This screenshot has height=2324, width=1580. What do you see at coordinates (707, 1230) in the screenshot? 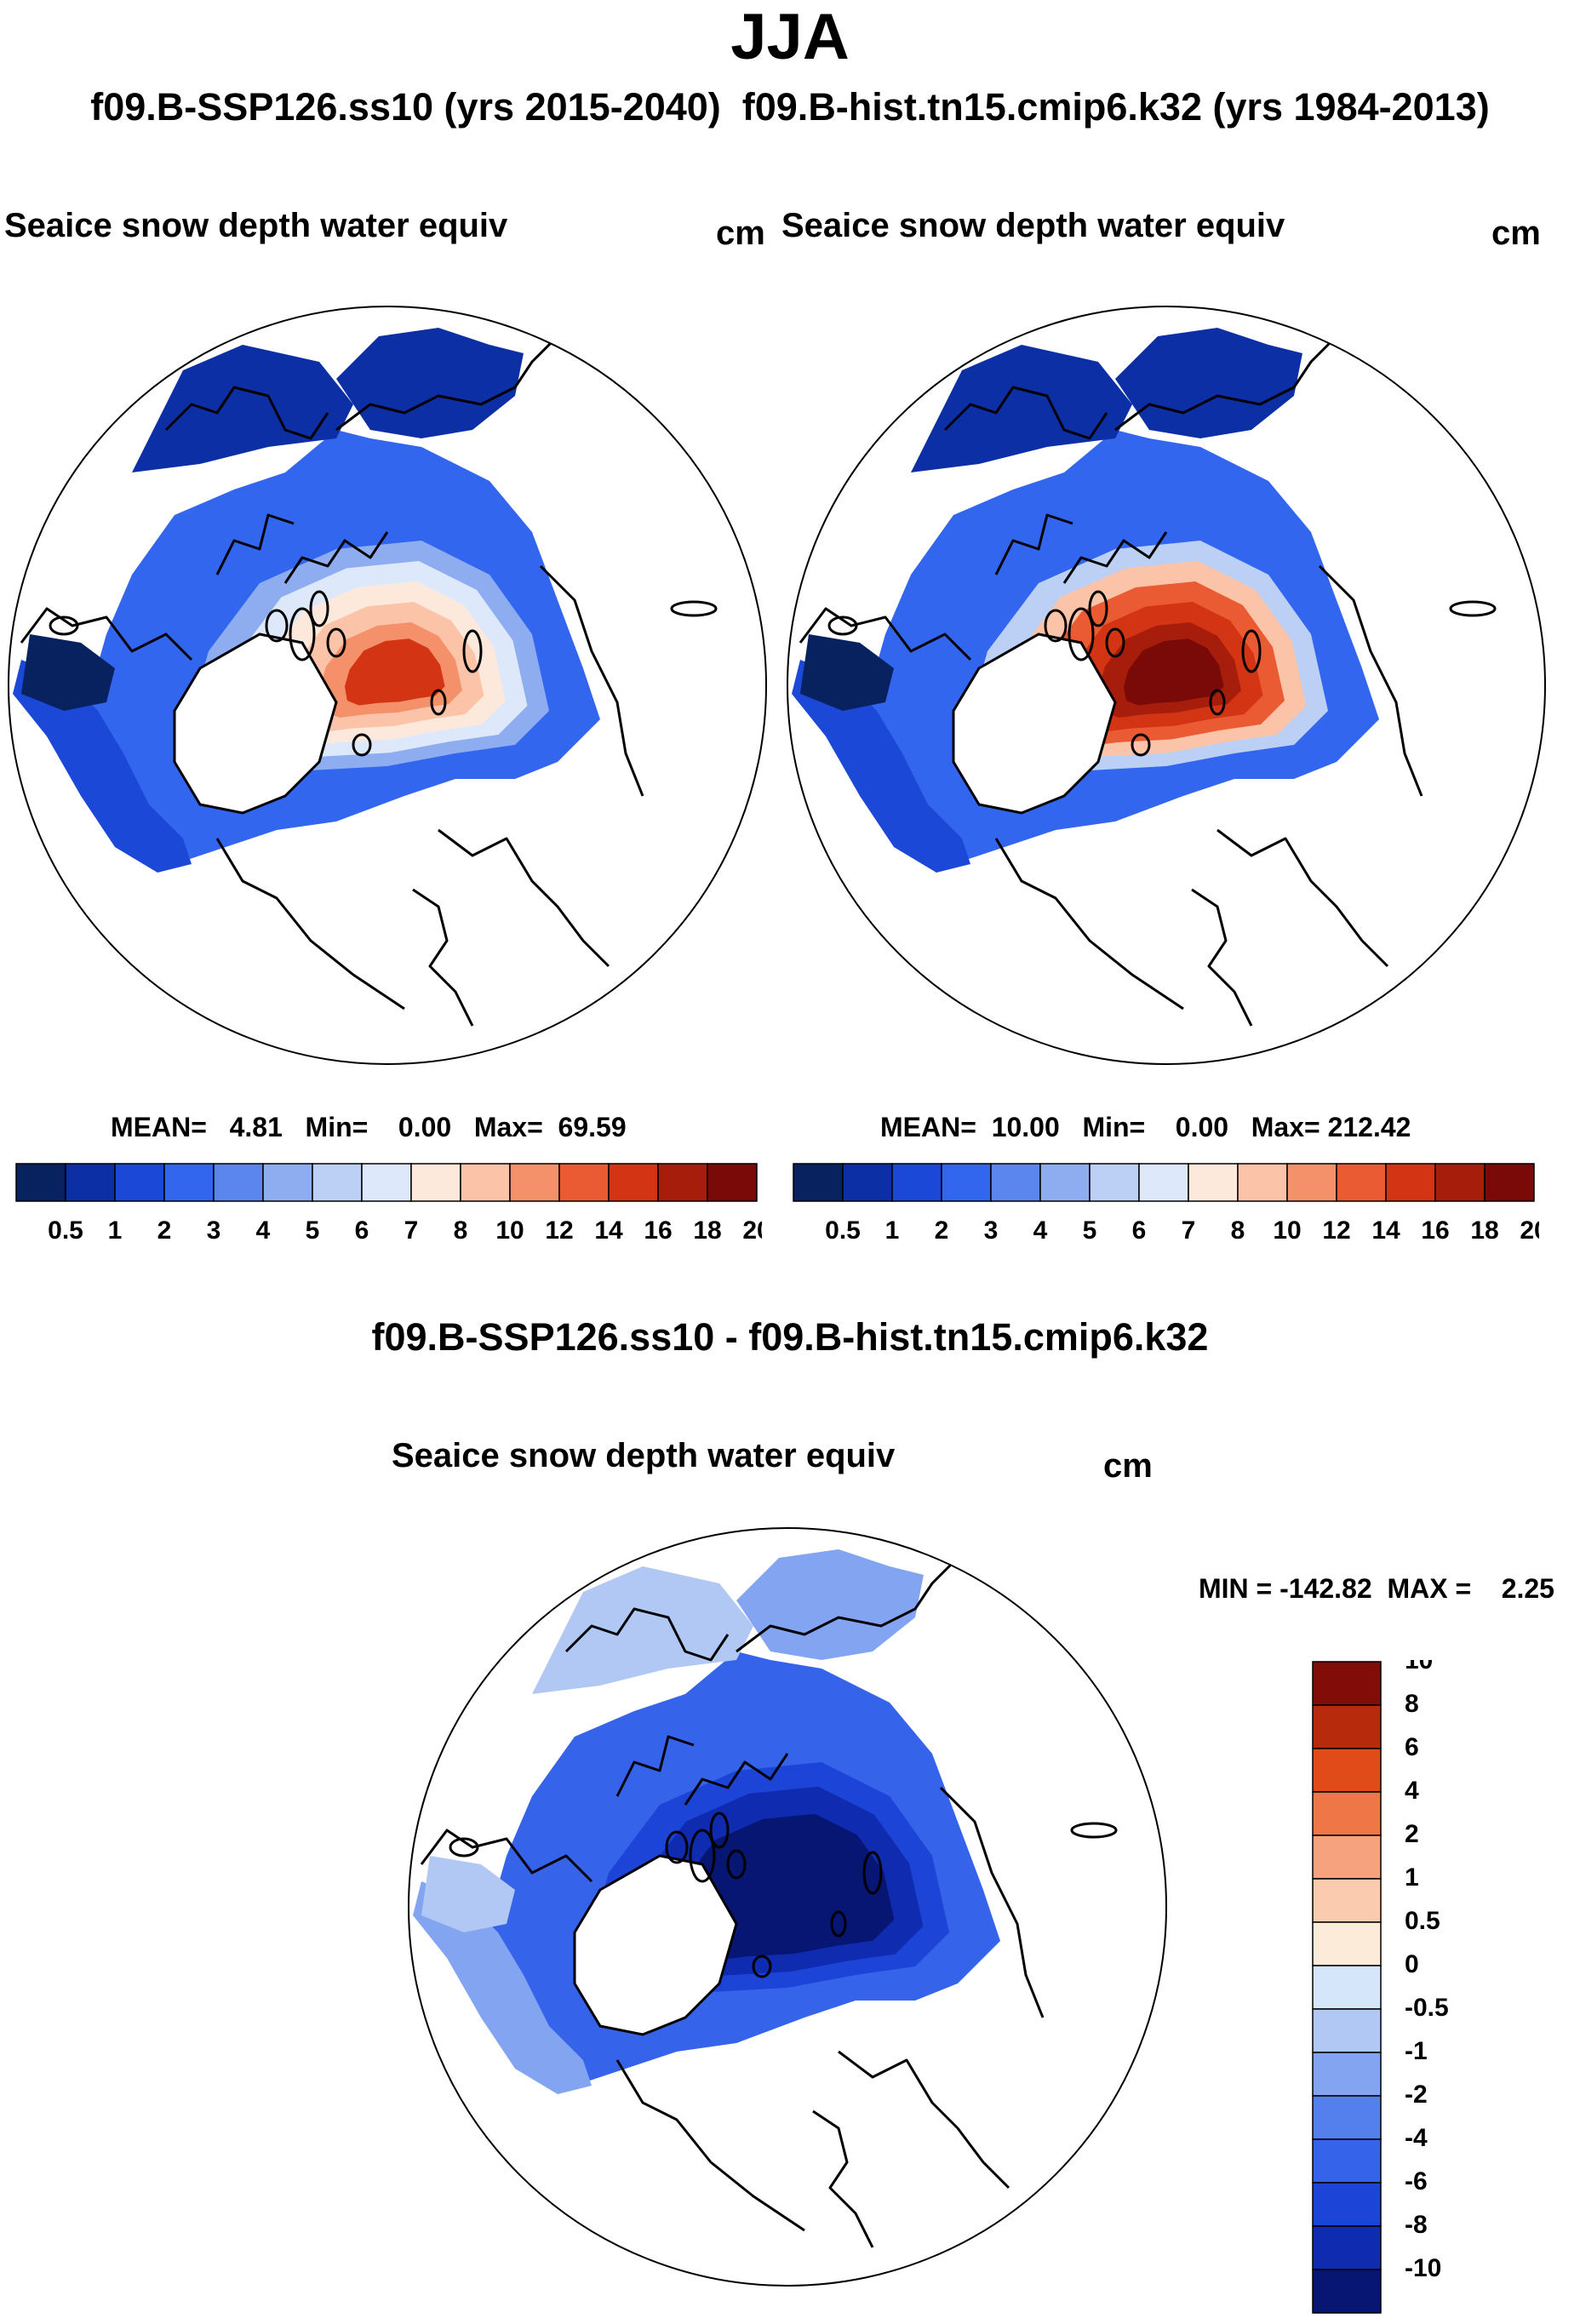
I see `colorbar-tick-label: 18` at bounding box center [707, 1230].